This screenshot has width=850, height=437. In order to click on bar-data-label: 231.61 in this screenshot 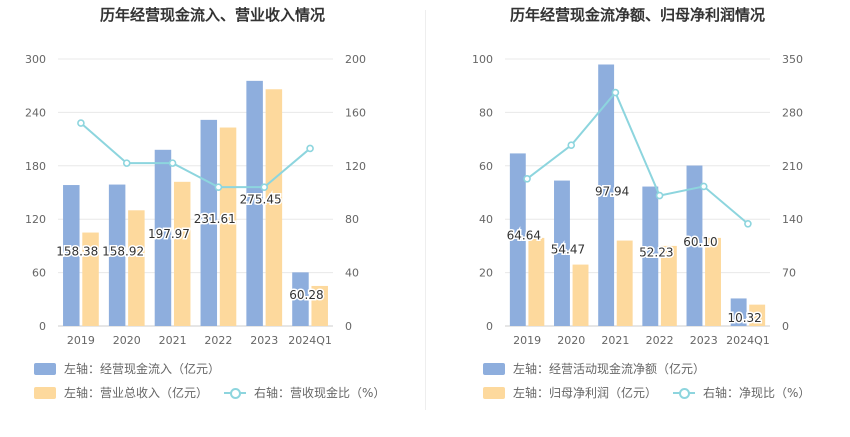, I will do `click(215, 219)`.